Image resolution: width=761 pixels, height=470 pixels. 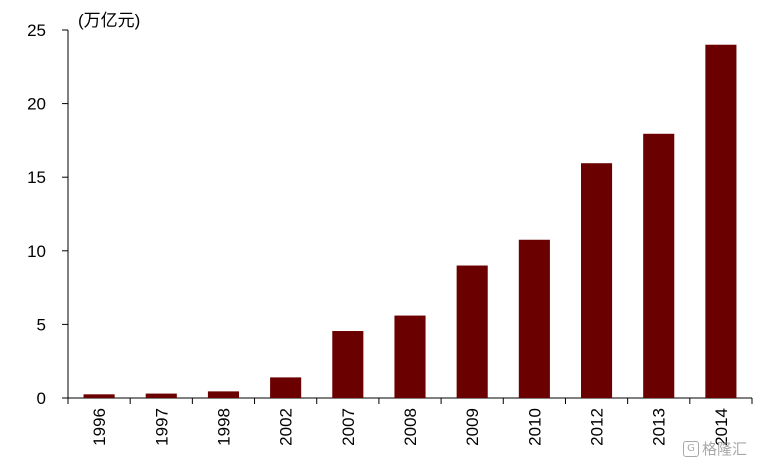 What do you see at coordinates (223, 394) in the screenshot?
I see `bar-1998` at bounding box center [223, 394].